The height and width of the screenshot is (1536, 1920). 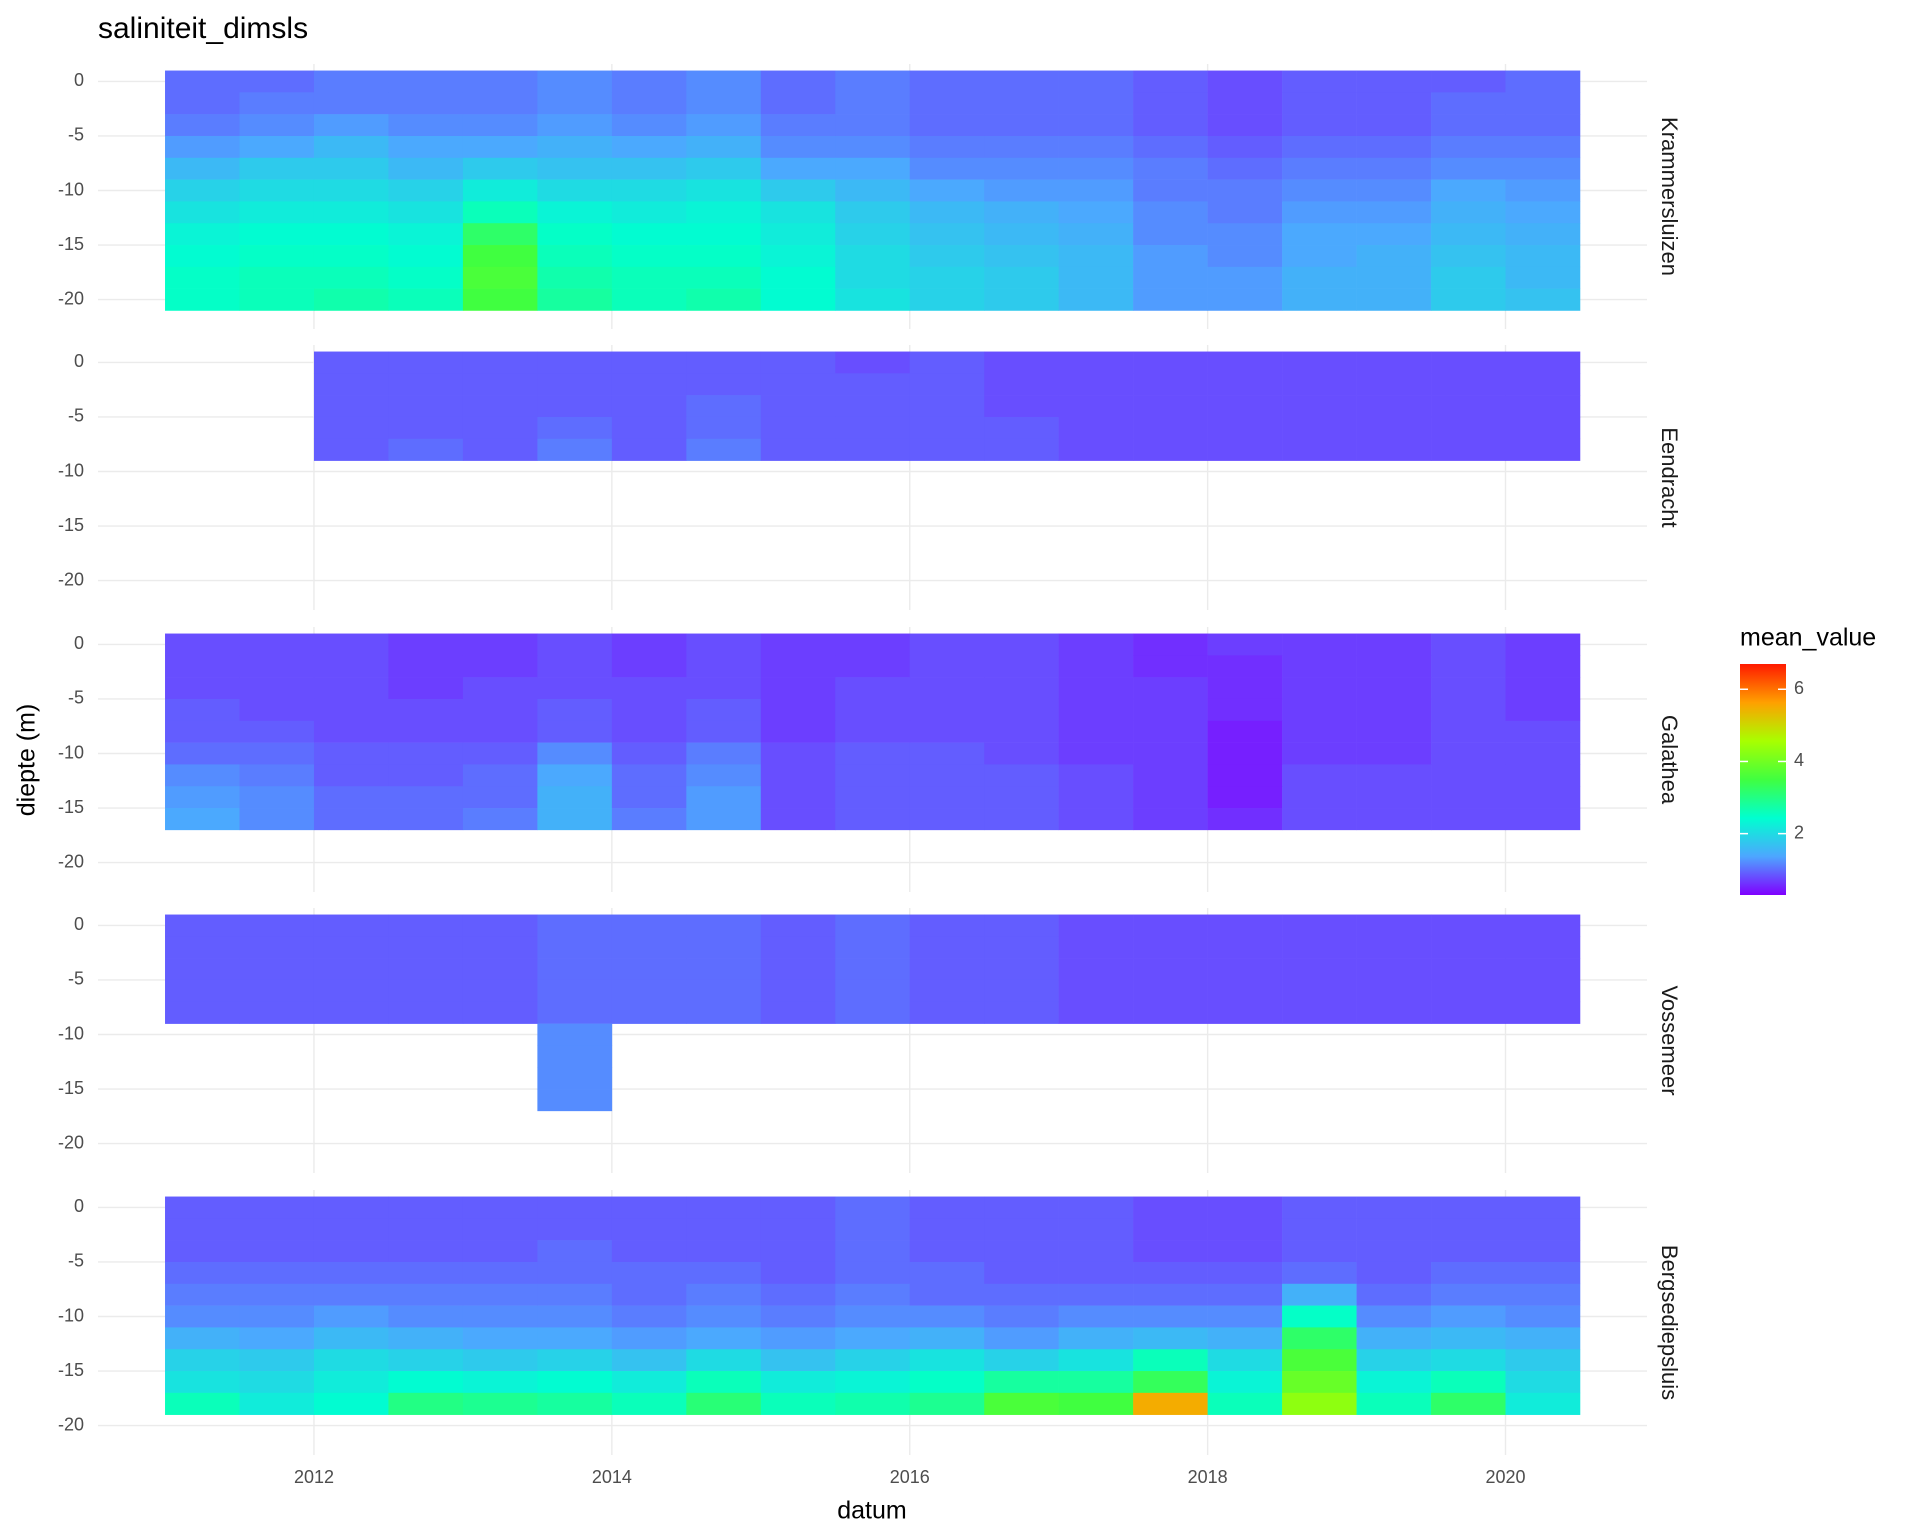 I want to click on y-tick-label: -20, so click(x=71, y=579).